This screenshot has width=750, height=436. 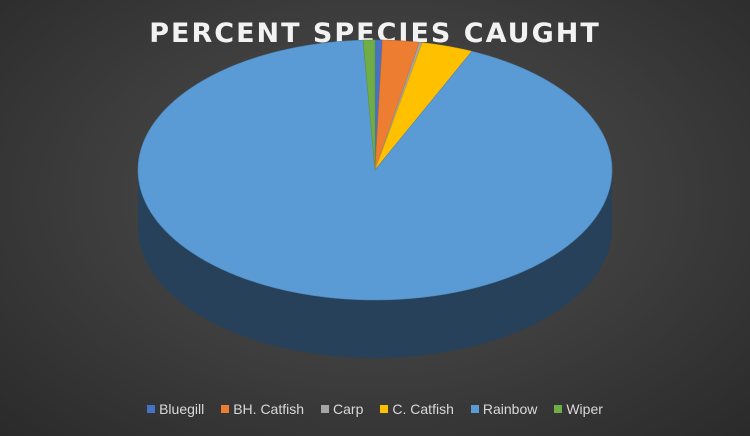 I want to click on legend-item-bluegill: Bluegill, so click(x=175, y=409).